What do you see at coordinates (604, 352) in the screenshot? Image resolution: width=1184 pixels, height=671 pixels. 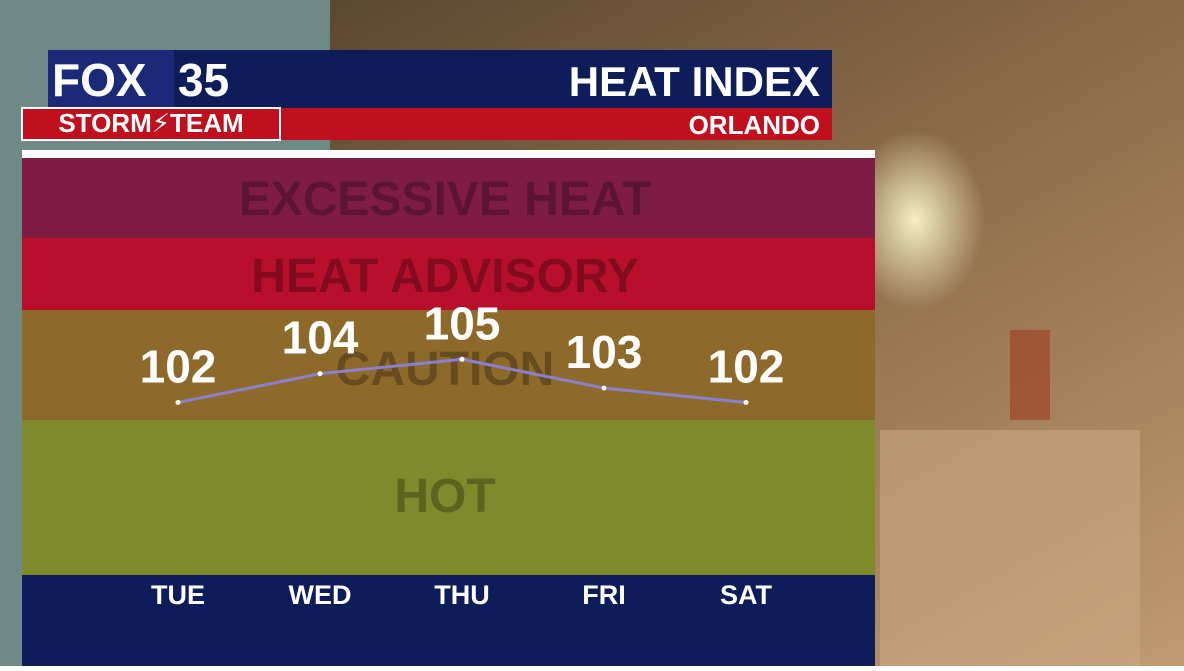 I see `value-label: 103` at bounding box center [604, 352].